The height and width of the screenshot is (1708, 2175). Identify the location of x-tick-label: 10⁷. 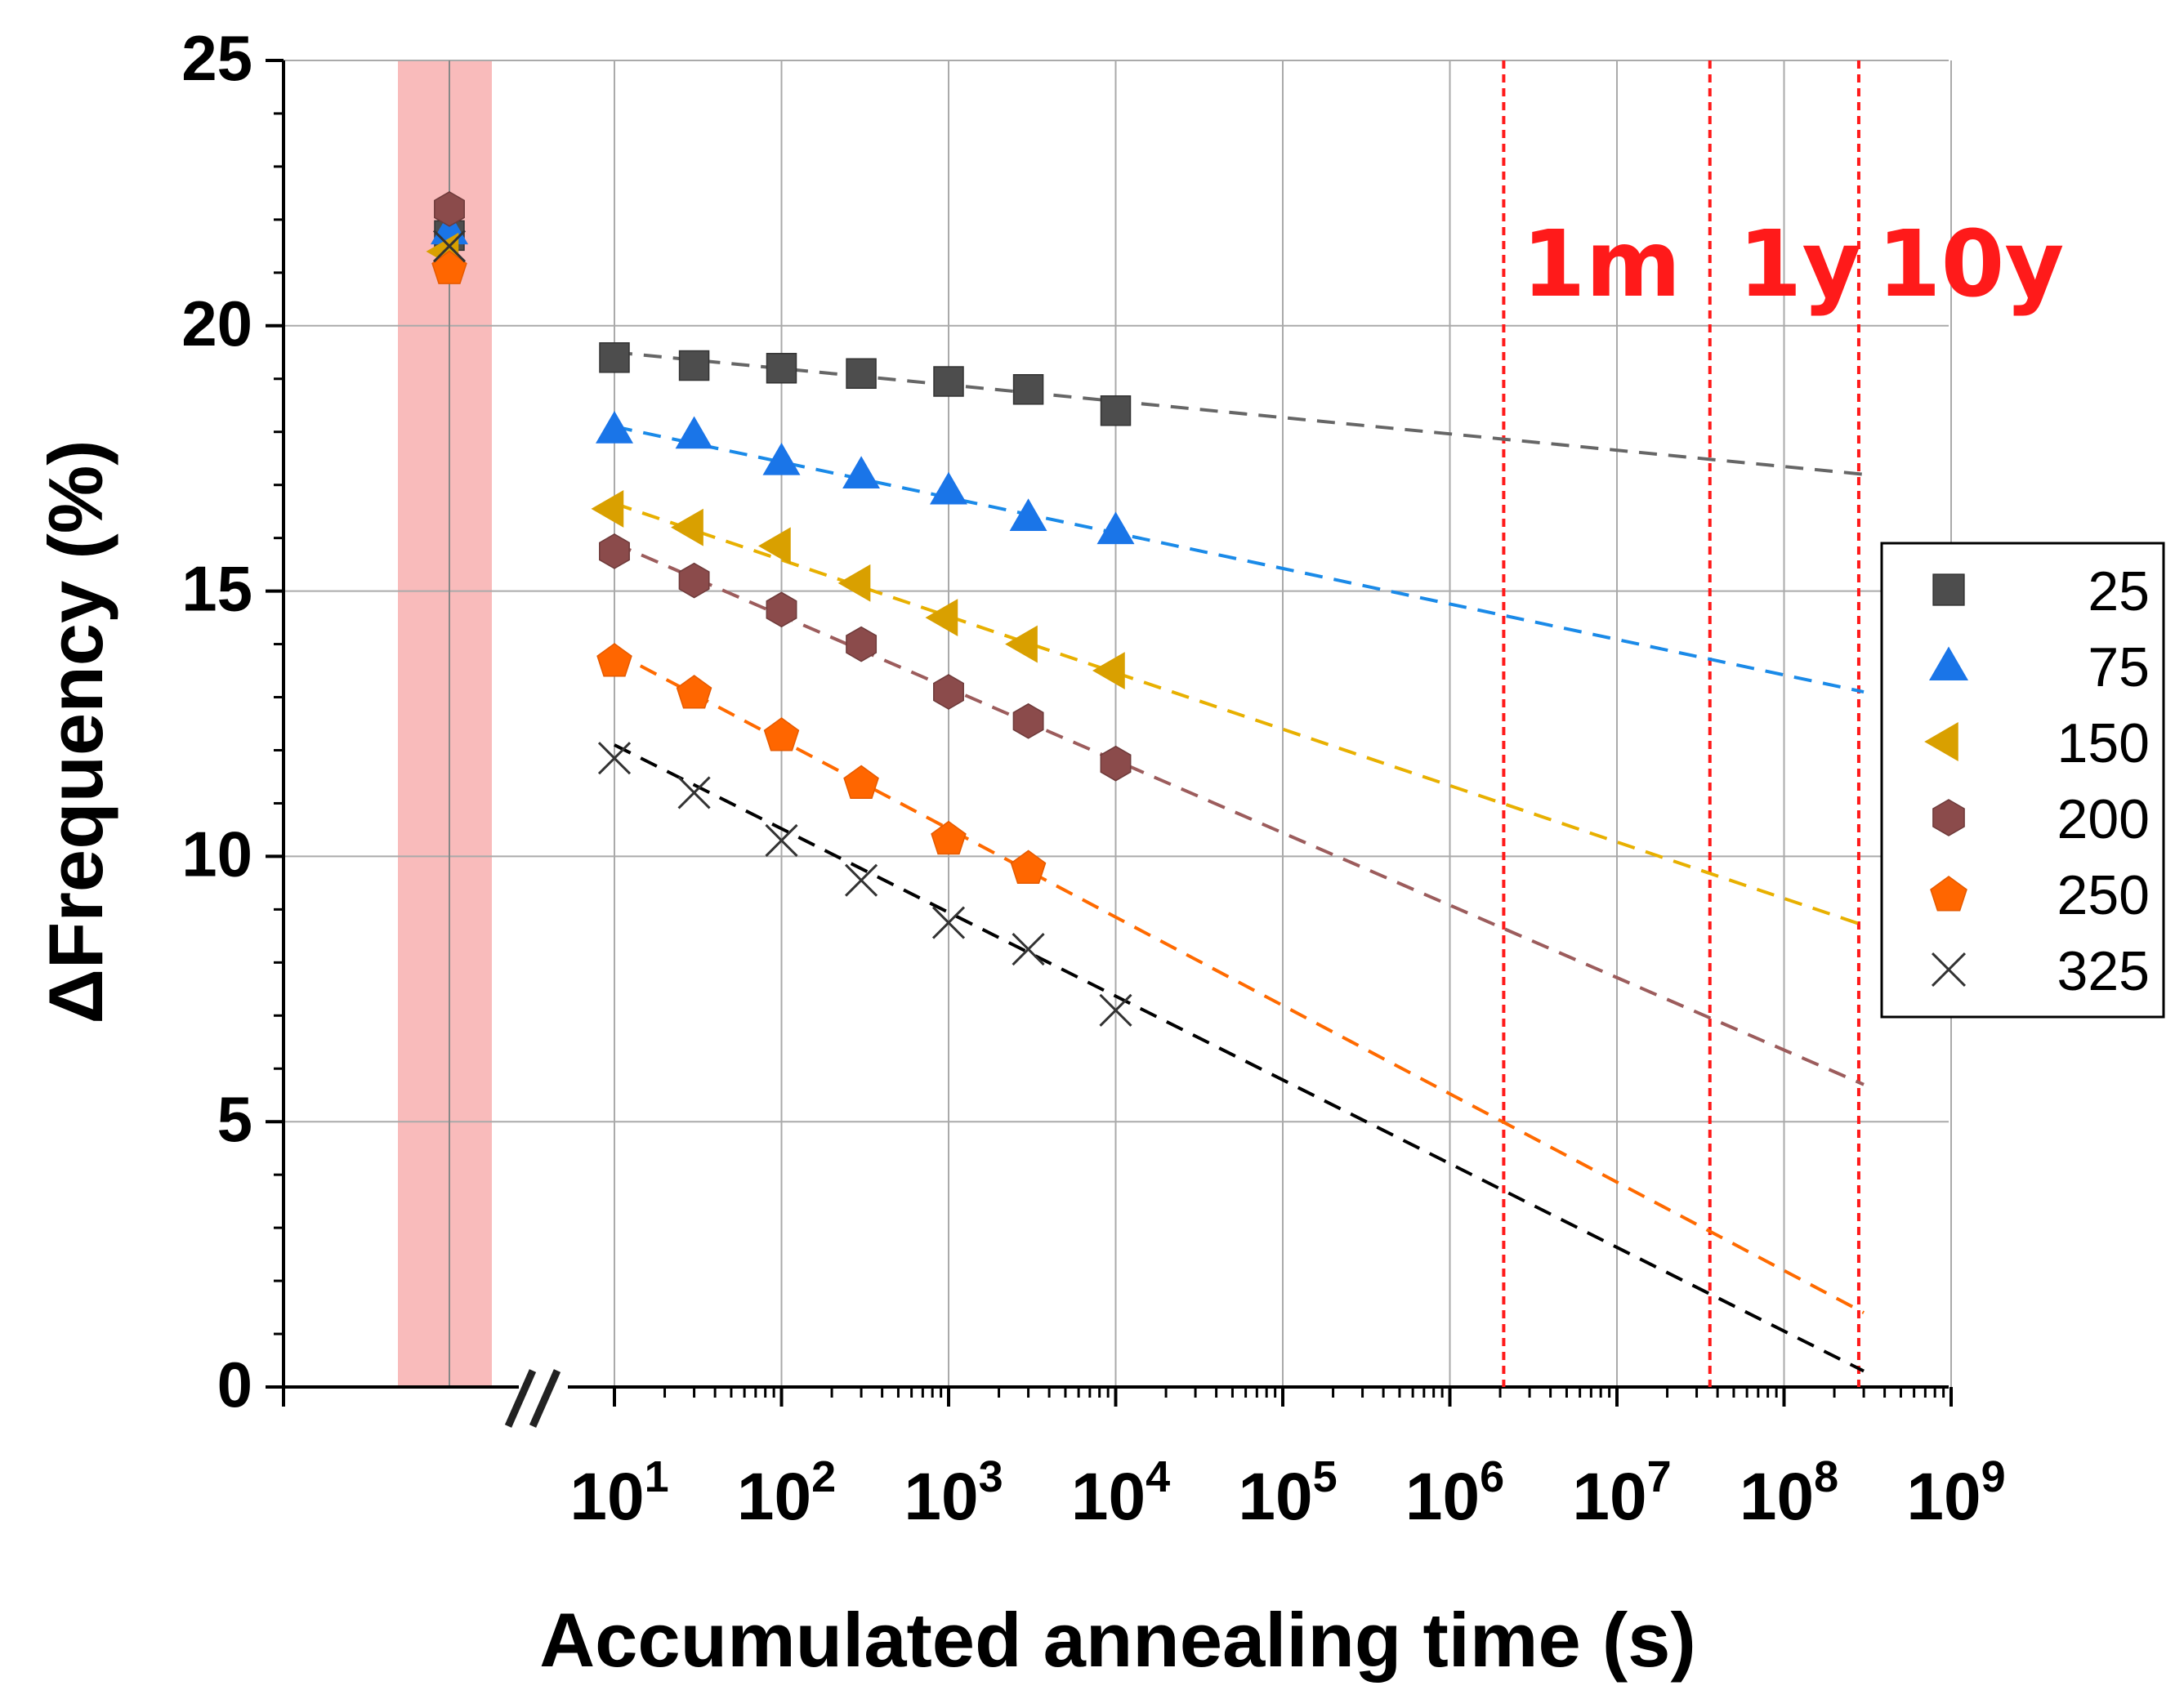
(1621, 1493).